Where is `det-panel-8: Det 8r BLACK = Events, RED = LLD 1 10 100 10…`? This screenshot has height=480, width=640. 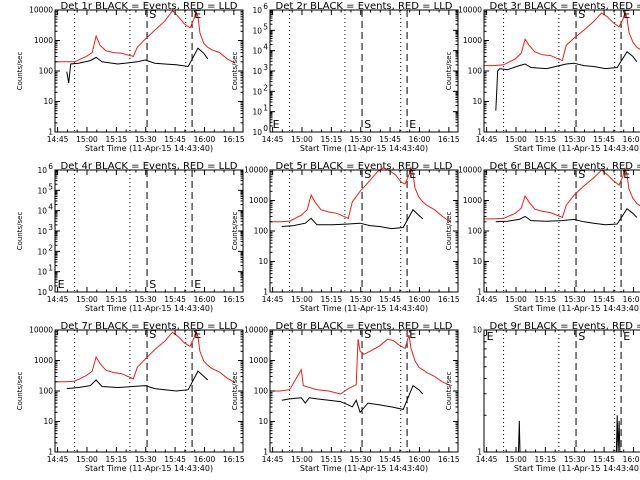
det-panel-8: Det 8r BLACK = Events, RED = LLD 1 10 100 10… is located at coordinates (345, 397).